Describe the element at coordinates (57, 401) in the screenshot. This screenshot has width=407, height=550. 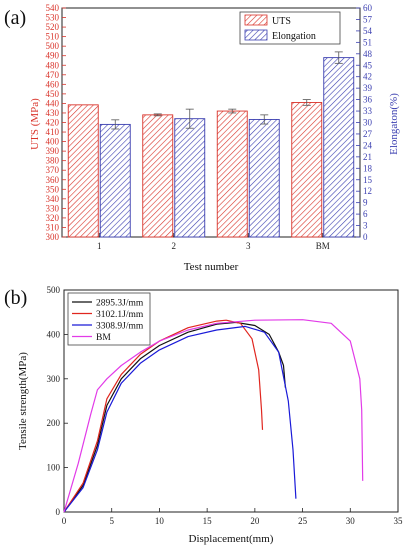
I see `panel-b-y-axis: 0 100 200 300 400 500` at that location.